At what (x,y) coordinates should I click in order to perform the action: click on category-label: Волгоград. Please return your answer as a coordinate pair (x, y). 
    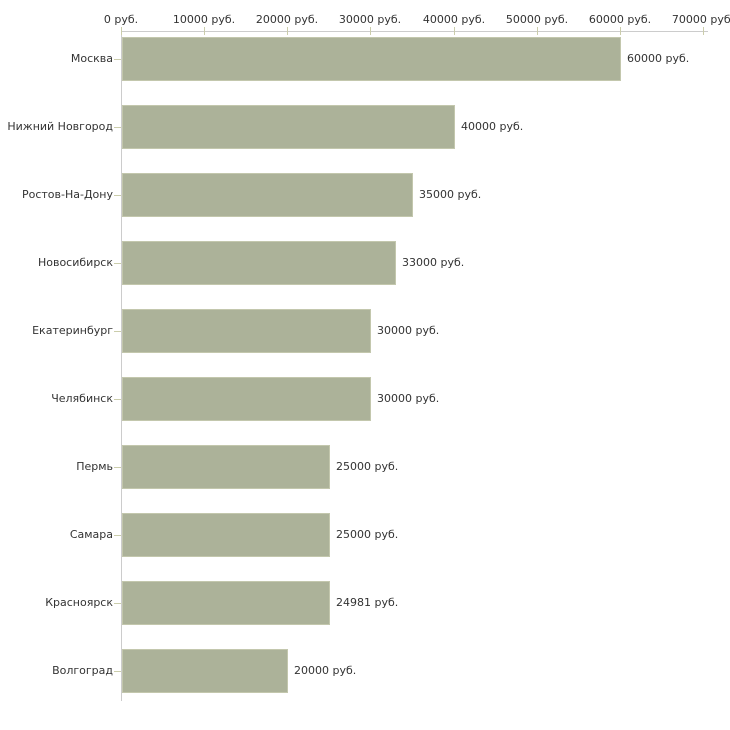
    Looking at the image, I should click on (82, 670).